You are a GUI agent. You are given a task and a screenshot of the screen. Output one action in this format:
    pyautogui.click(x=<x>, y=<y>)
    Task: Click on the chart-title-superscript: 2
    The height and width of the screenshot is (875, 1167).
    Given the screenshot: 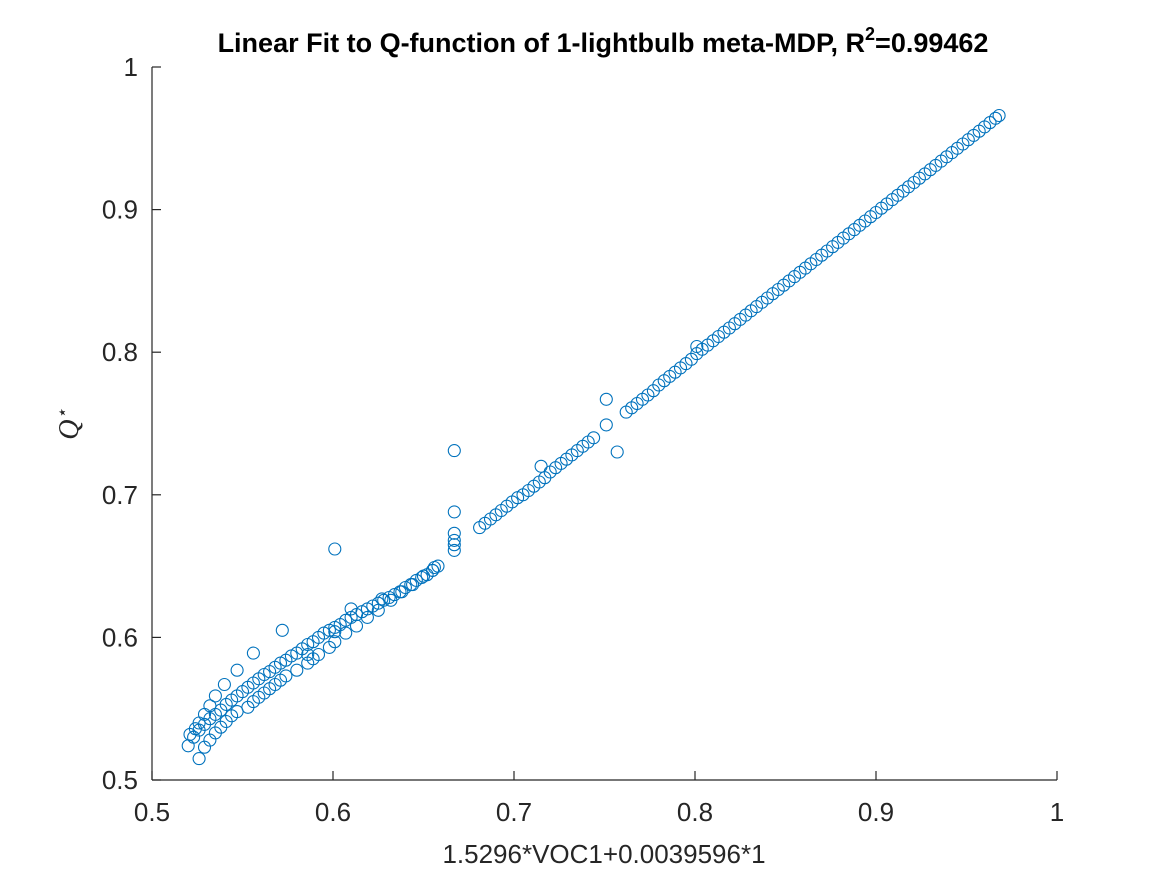 What is the action you would take?
    pyautogui.click(x=870, y=34)
    